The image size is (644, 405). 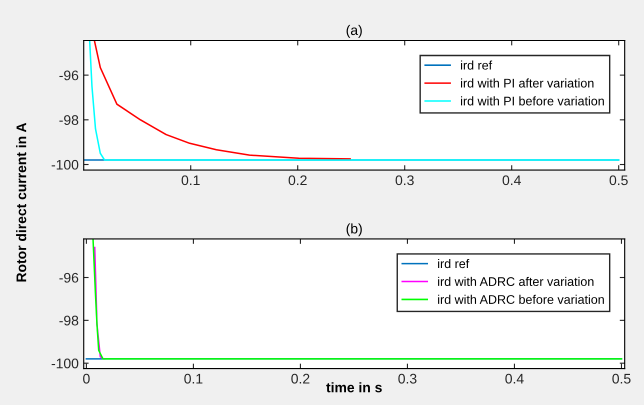 What do you see at coordinates (521, 299) in the screenshot?
I see `legend-label: ird with ADRC before variation` at bounding box center [521, 299].